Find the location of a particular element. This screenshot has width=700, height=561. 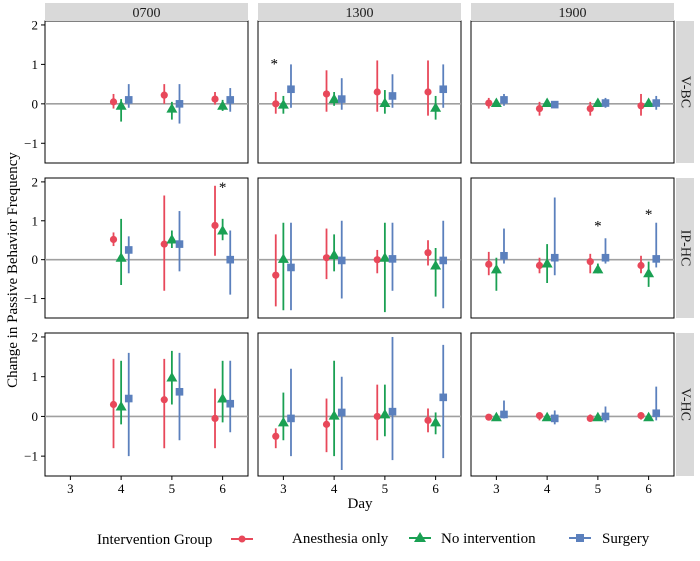

legend-key-no-intervention is located at coordinates (420, 537).